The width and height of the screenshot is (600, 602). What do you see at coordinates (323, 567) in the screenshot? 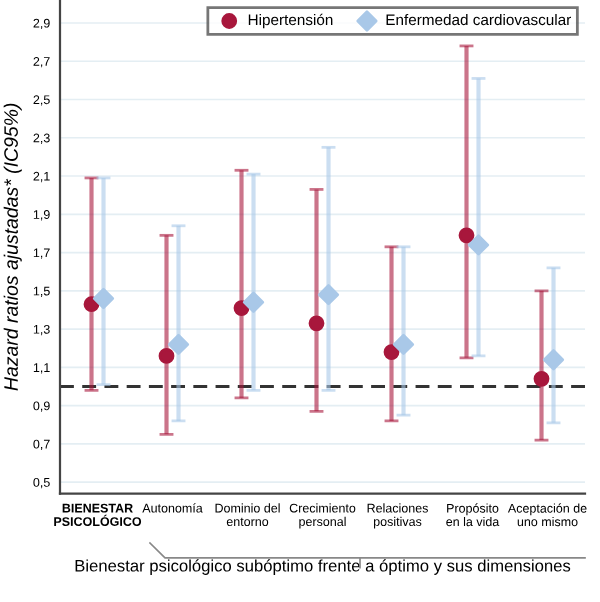
I see `x-axis-title: Bienestar psicológico subóptimo frente a óptimo y sus dimensiones` at bounding box center [323, 567].